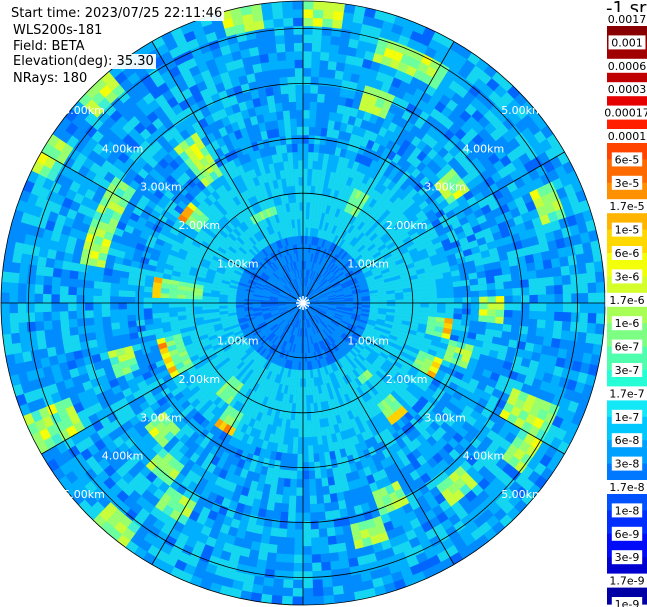  I want to click on nrays-label: NRays: 180, so click(50, 78).